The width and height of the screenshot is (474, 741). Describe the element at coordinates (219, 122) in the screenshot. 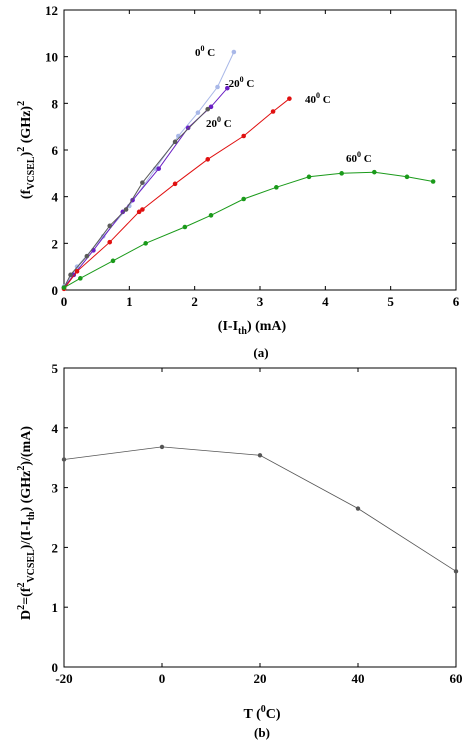

I see `series-label-20: 200 C` at that location.